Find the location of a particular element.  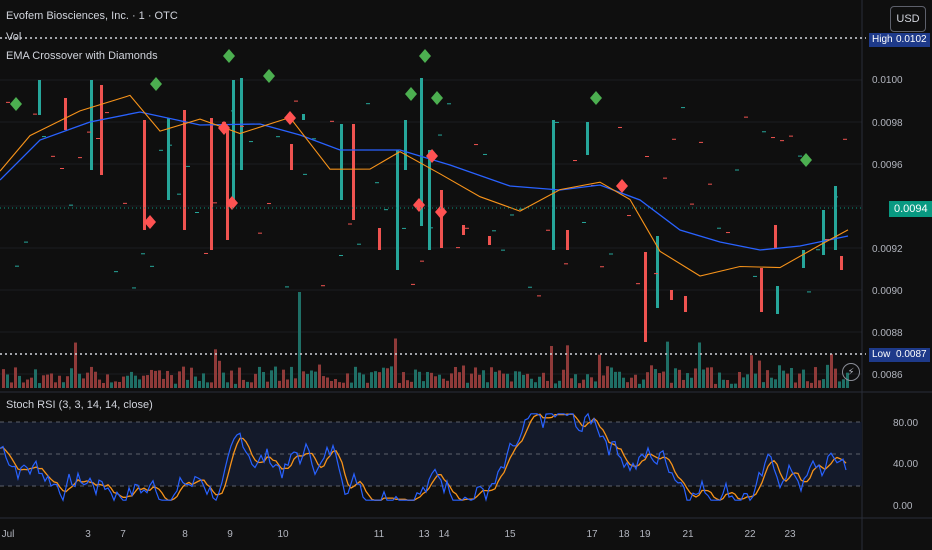

currency-button: USD is located at coordinates (908, 19).